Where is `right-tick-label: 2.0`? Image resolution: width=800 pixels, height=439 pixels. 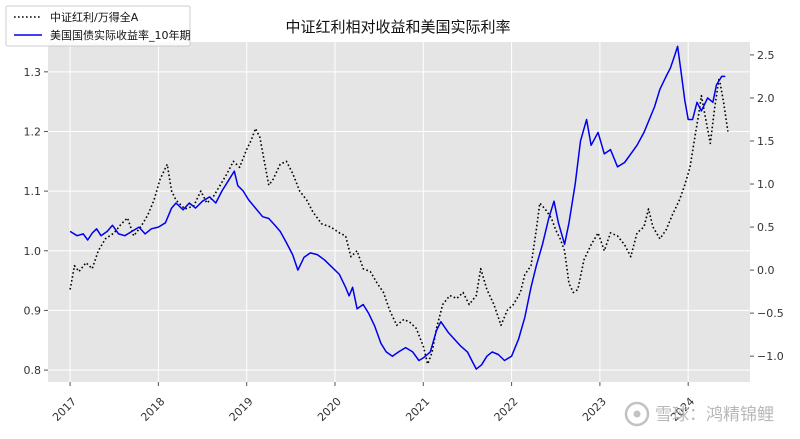 right-tick-label: 2.0 is located at coordinates (766, 98).